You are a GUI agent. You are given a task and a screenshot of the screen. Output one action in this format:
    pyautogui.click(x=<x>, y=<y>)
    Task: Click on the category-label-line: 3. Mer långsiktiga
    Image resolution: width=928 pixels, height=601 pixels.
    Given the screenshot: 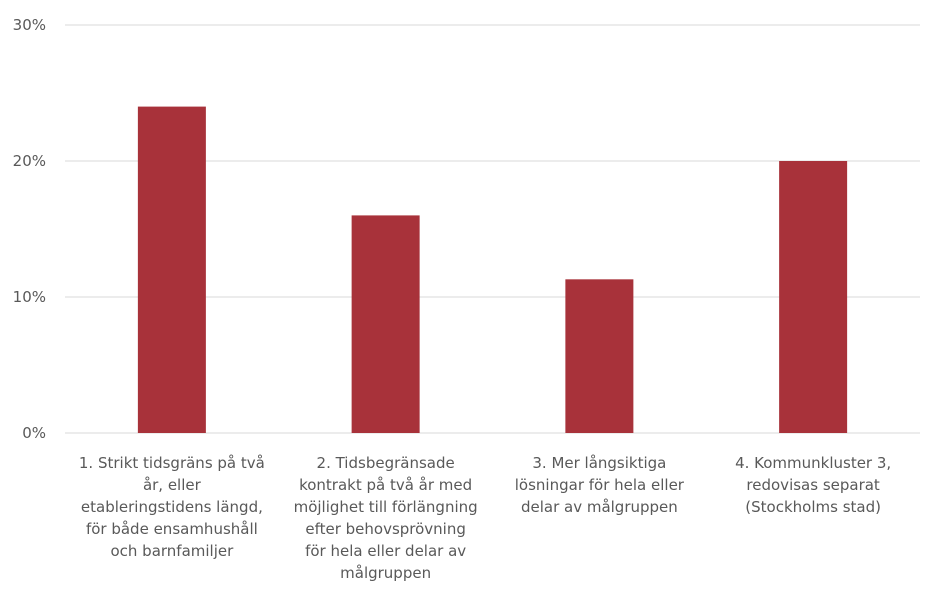 What is the action you would take?
    pyautogui.click(x=599, y=463)
    